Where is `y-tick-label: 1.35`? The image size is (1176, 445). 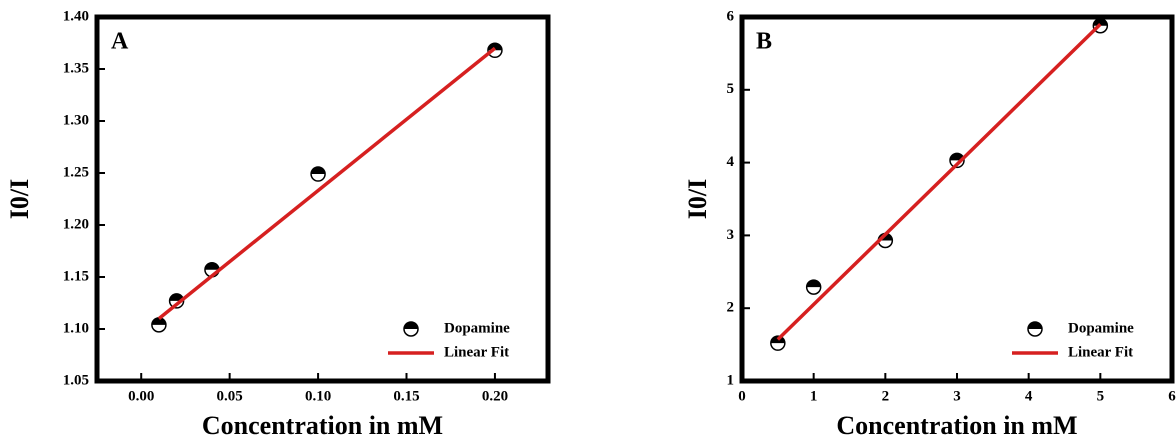
y-tick-label: 1.35 is located at coordinates (76, 68).